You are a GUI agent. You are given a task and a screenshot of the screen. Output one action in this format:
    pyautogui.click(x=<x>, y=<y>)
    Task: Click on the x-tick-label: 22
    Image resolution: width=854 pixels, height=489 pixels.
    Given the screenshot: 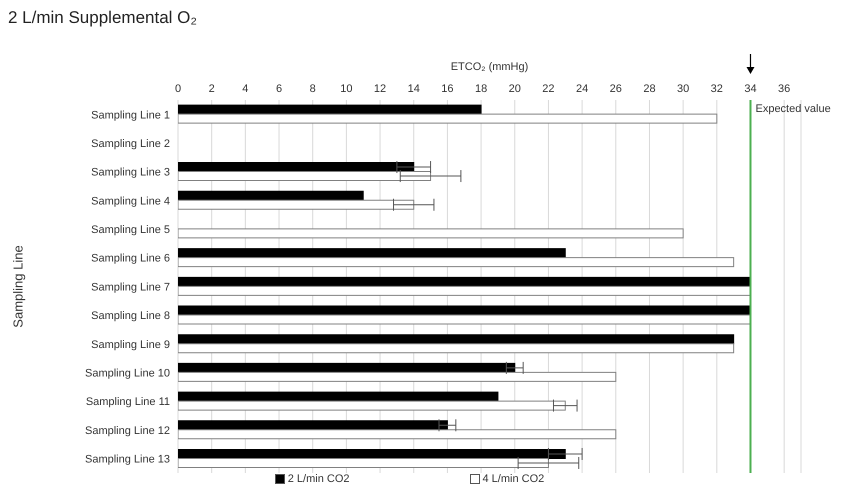 What is the action you would take?
    pyautogui.click(x=548, y=89)
    